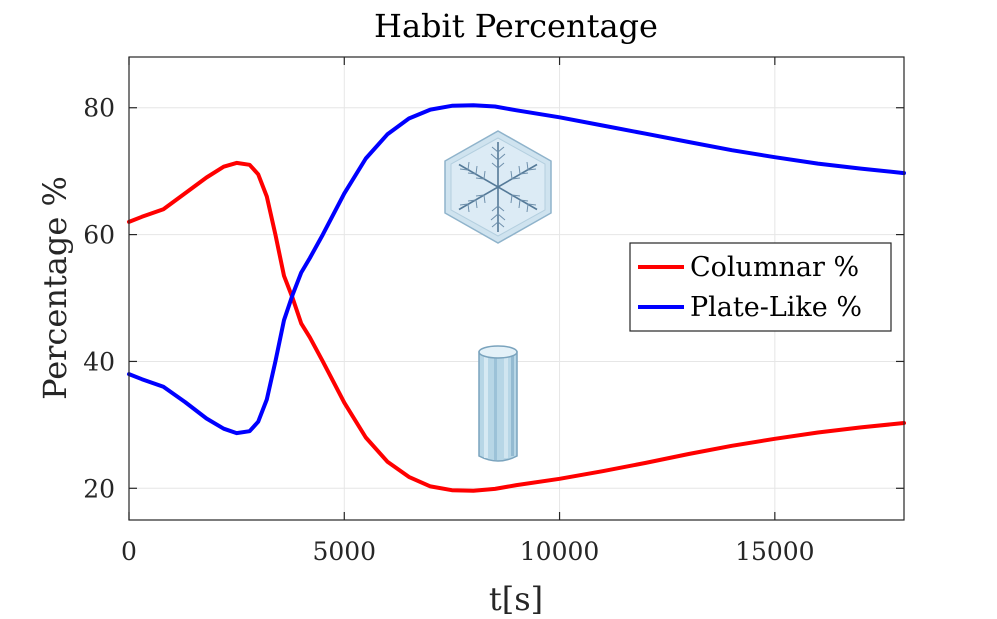 This screenshot has height=619, width=997. I want to click on plate-crystal-illustration, so click(498, 187).